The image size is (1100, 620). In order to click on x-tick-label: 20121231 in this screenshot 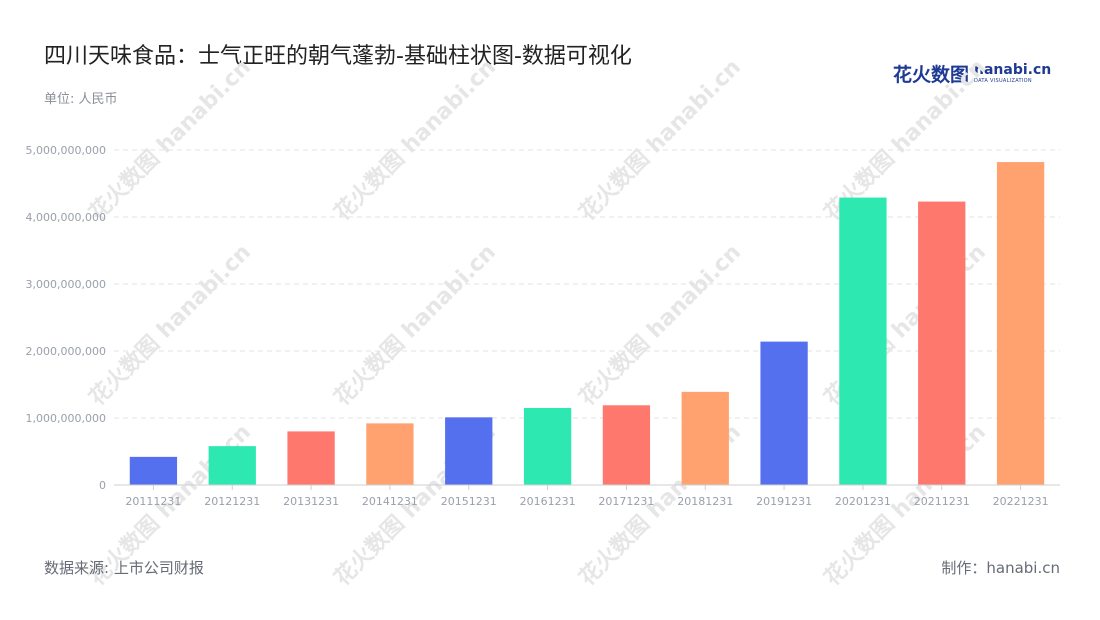, I will do `click(232, 501)`.